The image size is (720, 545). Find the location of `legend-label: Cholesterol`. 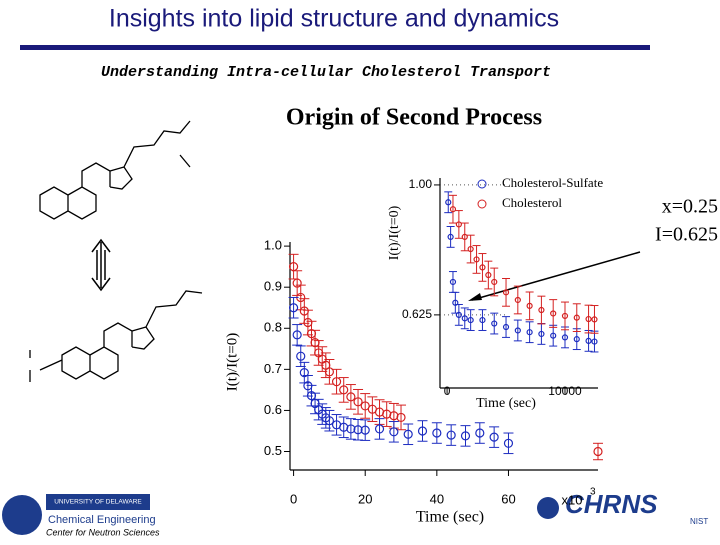

legend-label: Cholesterol is located at coordinates (532, 202).